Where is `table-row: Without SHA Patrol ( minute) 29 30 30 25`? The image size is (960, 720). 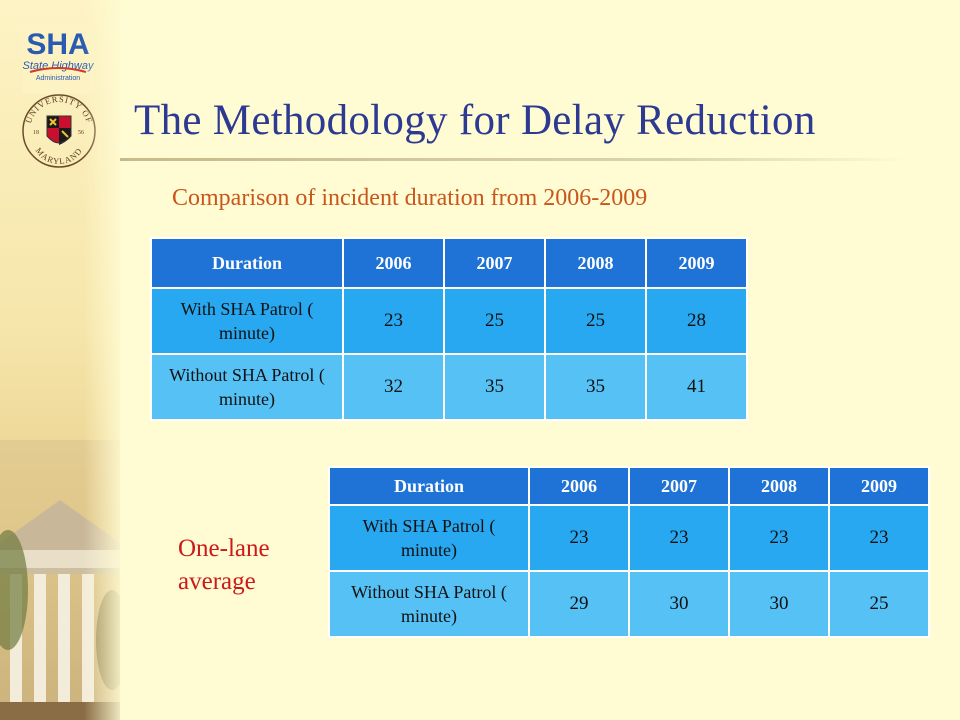 table-row: Without SHA Patrol ( minute) 29 30 30 25 is located at coordinates (629, 604).